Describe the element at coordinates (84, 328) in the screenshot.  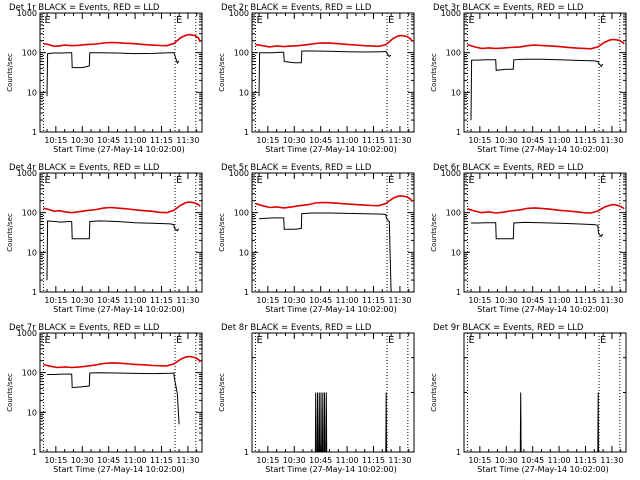
I see `chart-title: Det 7r BLACK = Events, RED = LLD` at that location.